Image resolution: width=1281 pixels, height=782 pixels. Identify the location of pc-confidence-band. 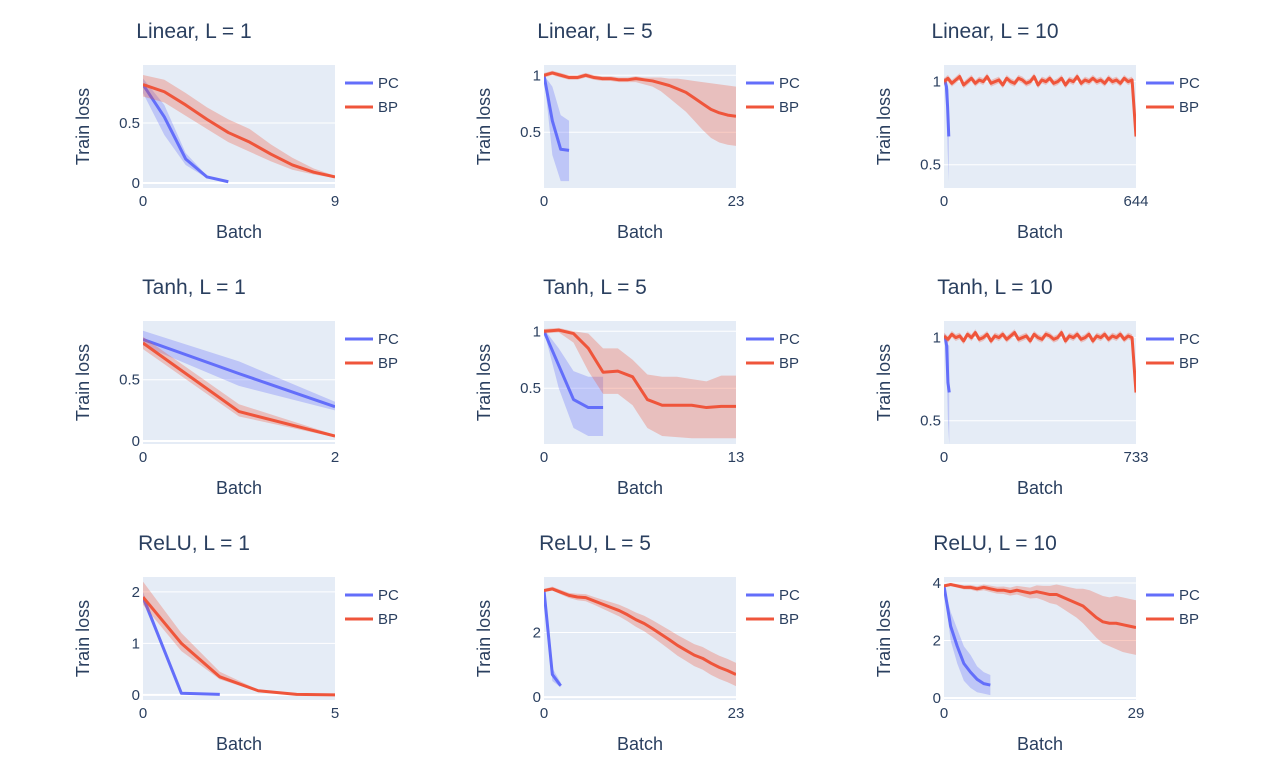
(186, 130).